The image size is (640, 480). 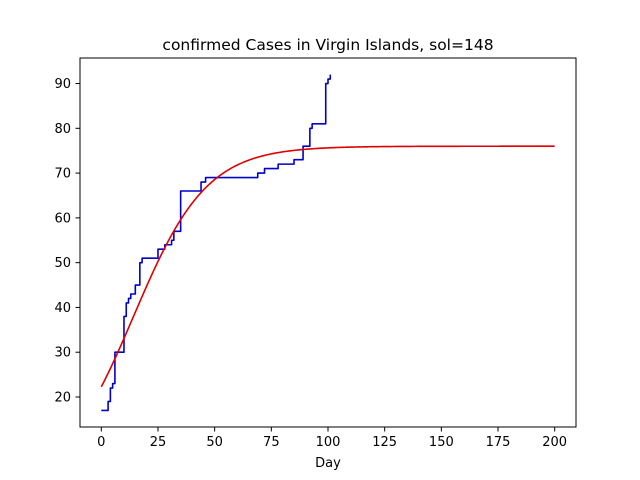 I want to click on y-tick-label: 60, so click(x=62, y=218).